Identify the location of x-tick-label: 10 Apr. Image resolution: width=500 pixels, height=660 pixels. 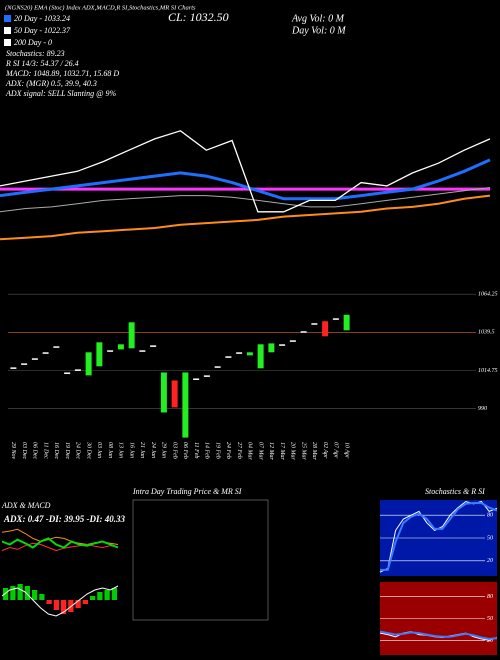
(346, 450).